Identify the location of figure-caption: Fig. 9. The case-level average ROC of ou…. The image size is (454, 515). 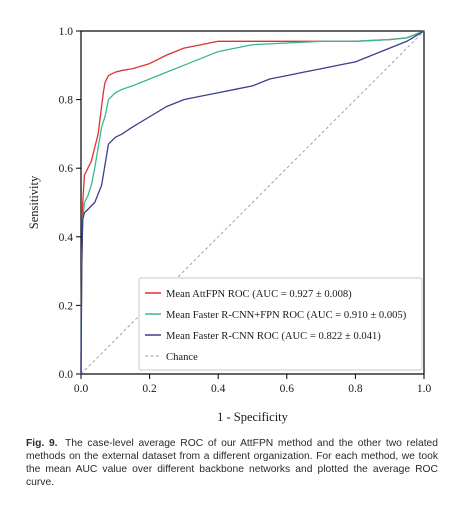
(232, 463).